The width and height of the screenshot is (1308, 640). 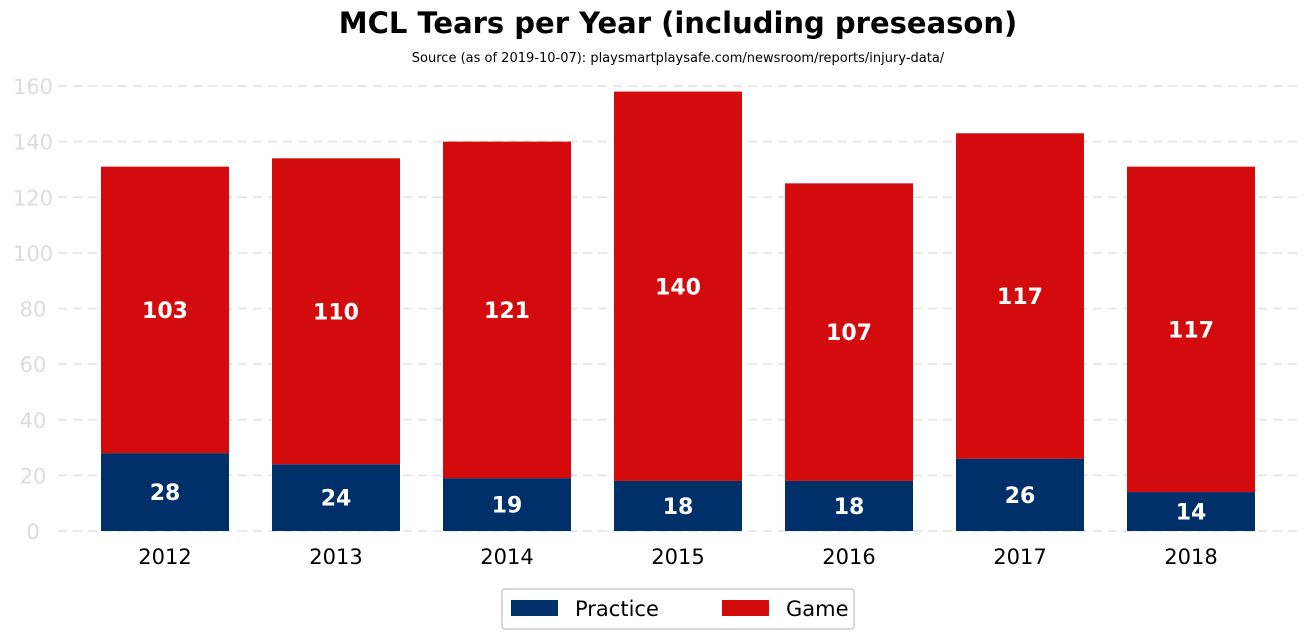 I want to click on bar-value-label: 14, so click(x=1191, y=513).